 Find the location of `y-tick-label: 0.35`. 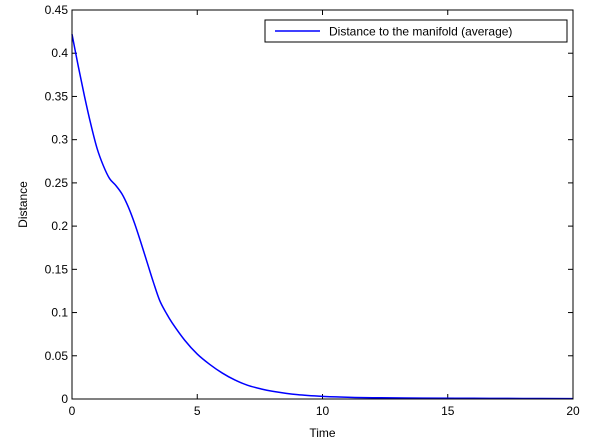

y-tick-label: 0.35 is located at coordinates (57, 96).